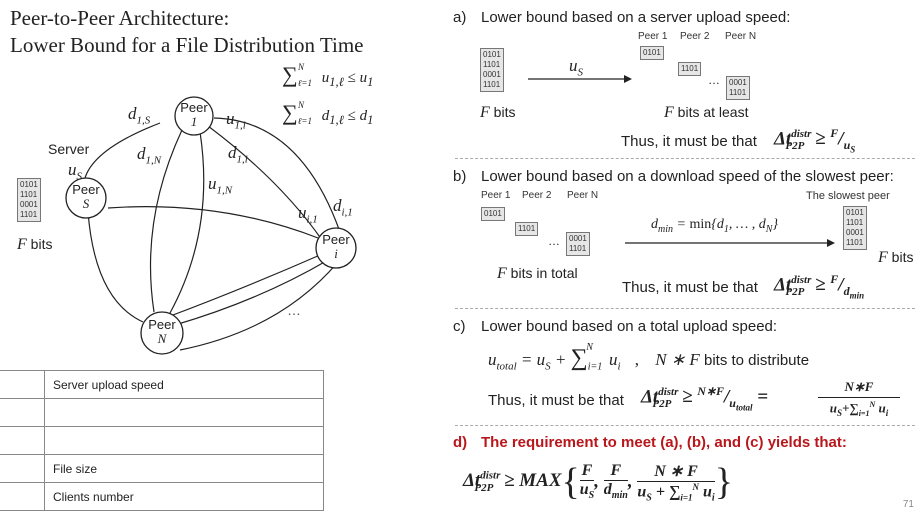 Image resolution: width=920 pixels, height=516 pixels. I want to click on b-chunk-1: 0101, so click(493, 214).